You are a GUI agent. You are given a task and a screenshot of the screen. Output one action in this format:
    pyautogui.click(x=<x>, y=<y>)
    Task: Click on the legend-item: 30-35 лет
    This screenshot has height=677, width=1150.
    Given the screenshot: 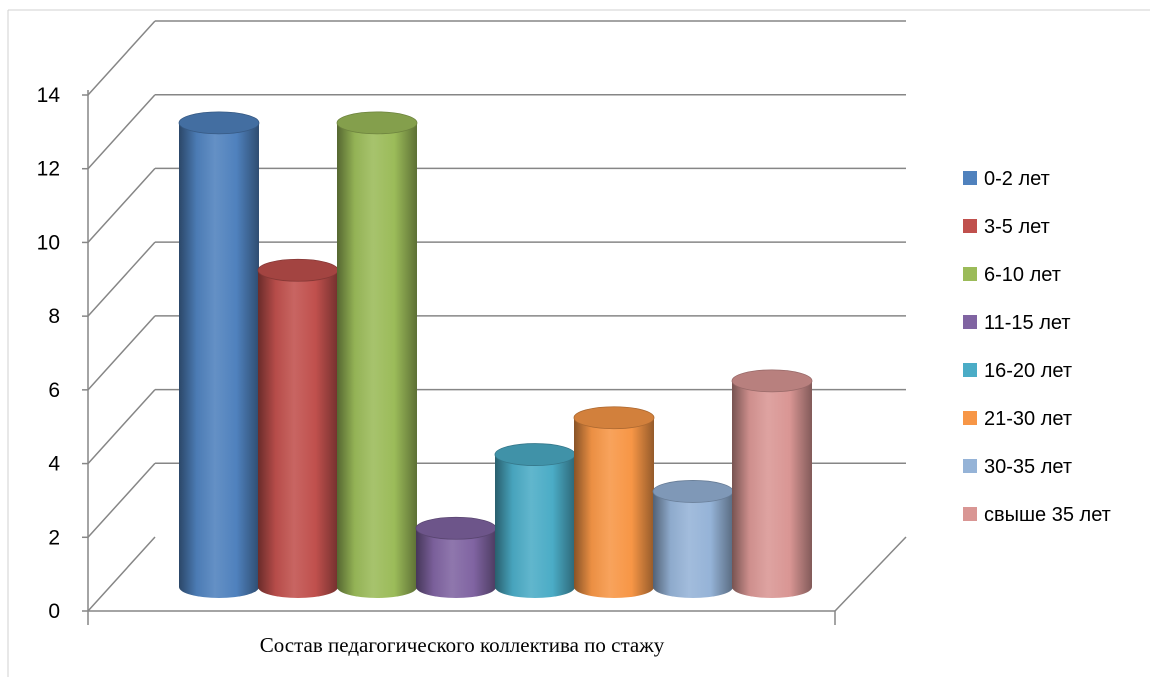 What is the action you would take?
    pyautogui.click(x=1017, y=467)
    